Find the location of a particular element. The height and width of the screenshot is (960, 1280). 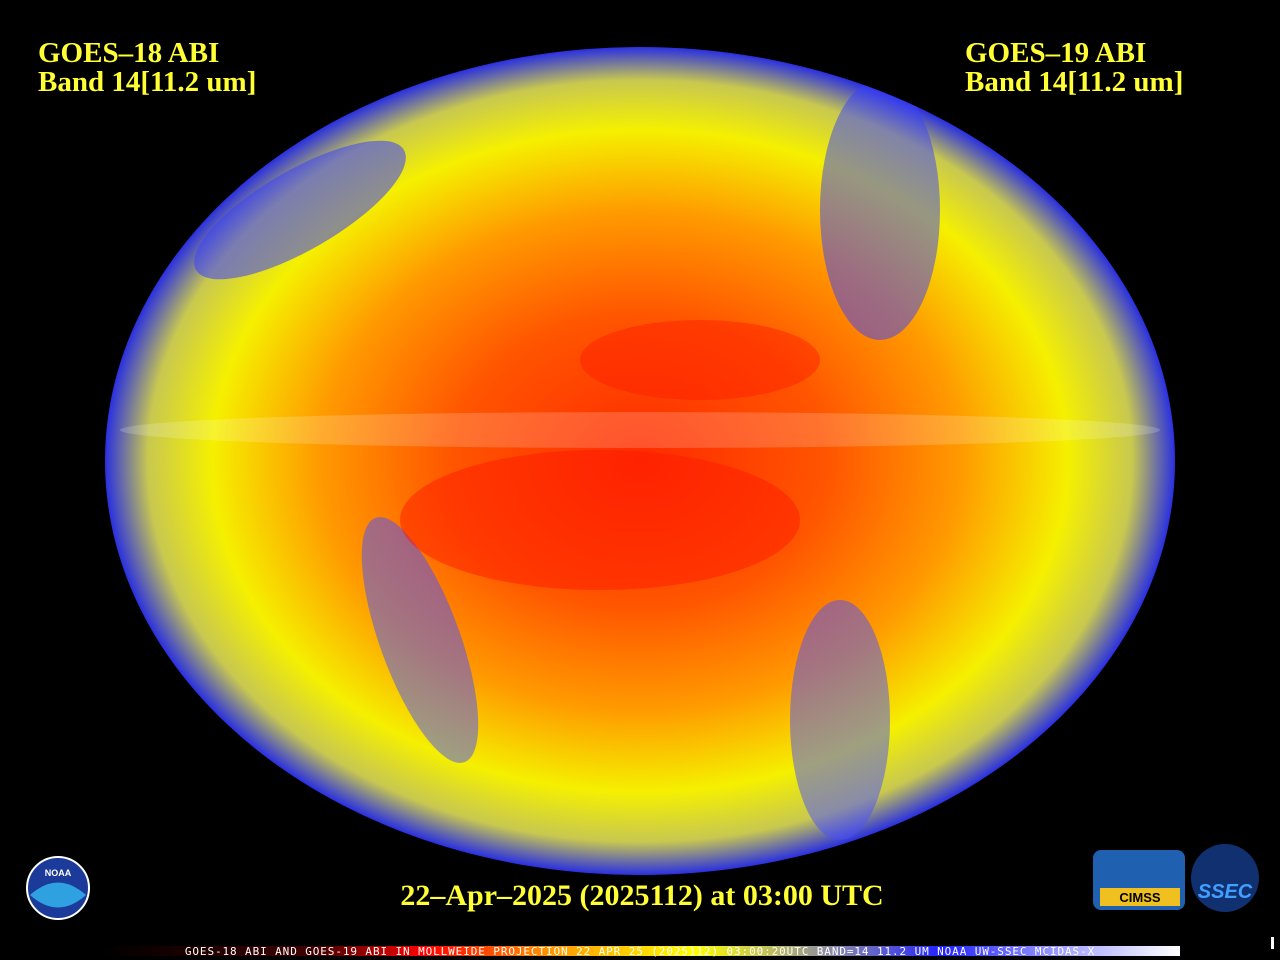

timestamp: 22–Apr–2025 (2025112) at 03:00 UTC is located at coordinates (641, 895).